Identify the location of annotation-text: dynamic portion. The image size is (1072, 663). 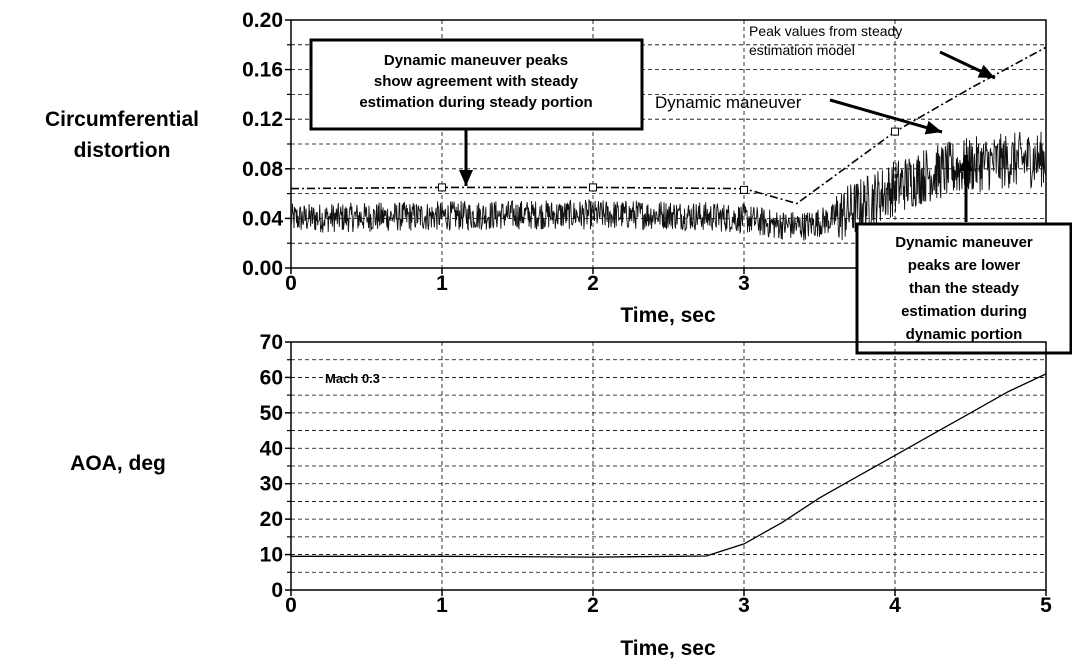
(964, 334).